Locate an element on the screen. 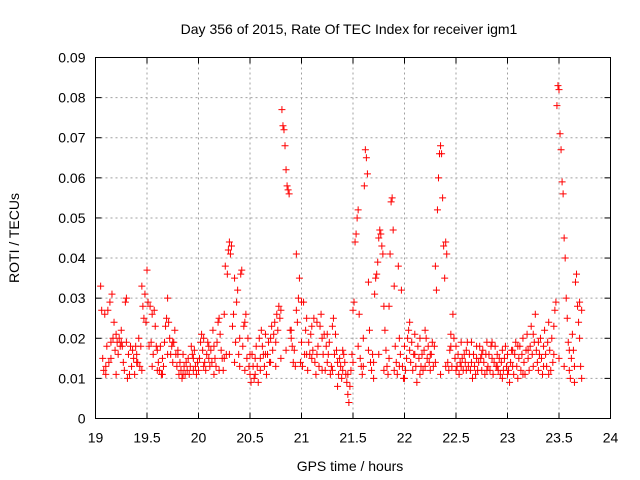 Image resolution: width=640 pixels, height=480 pixels. y-tick-label: 0.06 is located at coordinates (71, 178).